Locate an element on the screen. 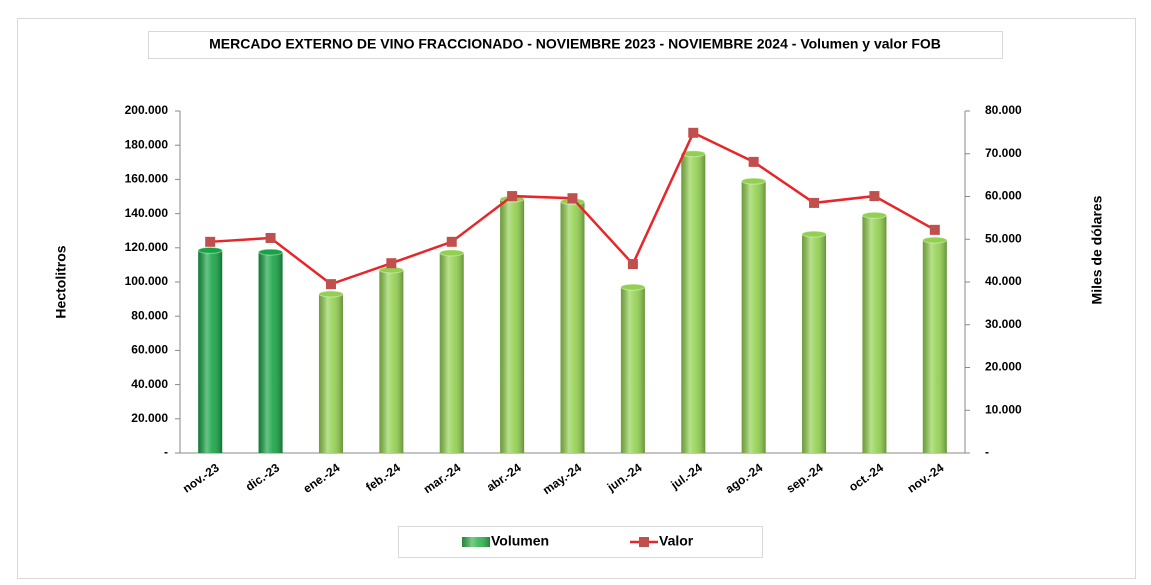 This screenshot has width=1151, height=585. y-tick-label: 120.000 is located at coordinates (147, 247).